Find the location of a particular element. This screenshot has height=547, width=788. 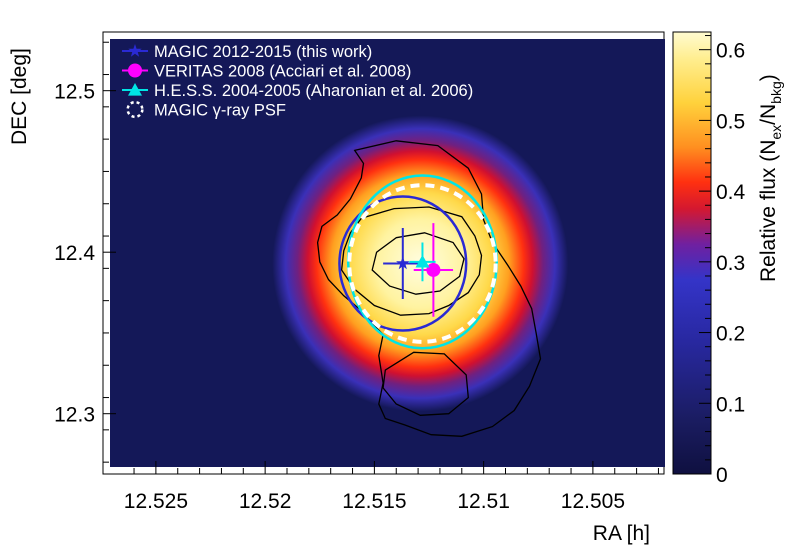

cb-tick-label-6: 0.6 is located at coordinates (730, 51).